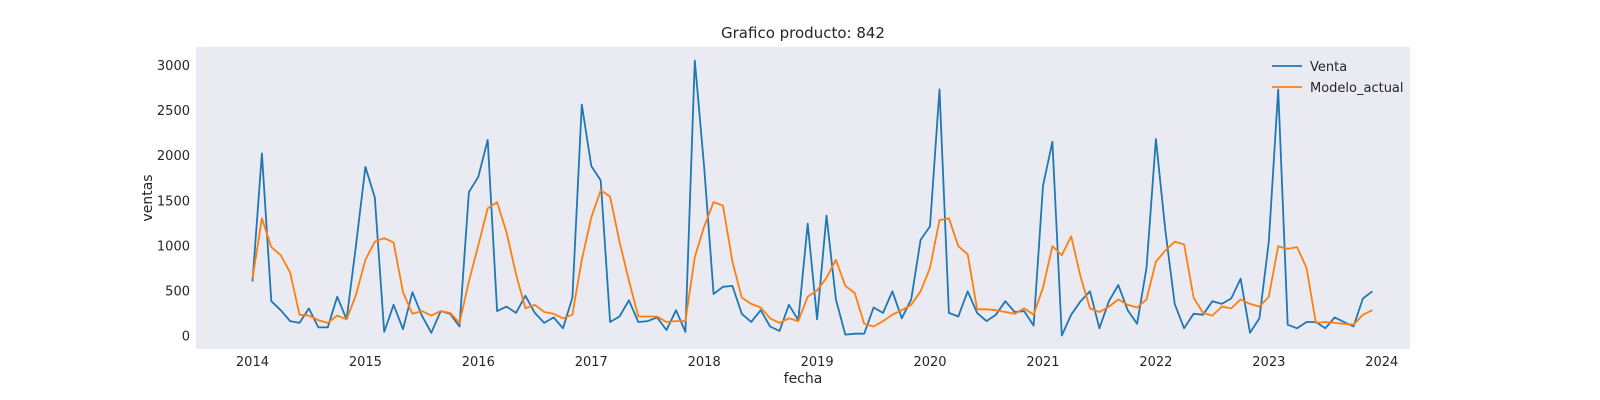 The height and width of the screenshot is (400, 1600). What do you see at coordinates (173, 156) in the screenshot?
I see `y-tick-label: 2000` at bounding box center [173, 156].